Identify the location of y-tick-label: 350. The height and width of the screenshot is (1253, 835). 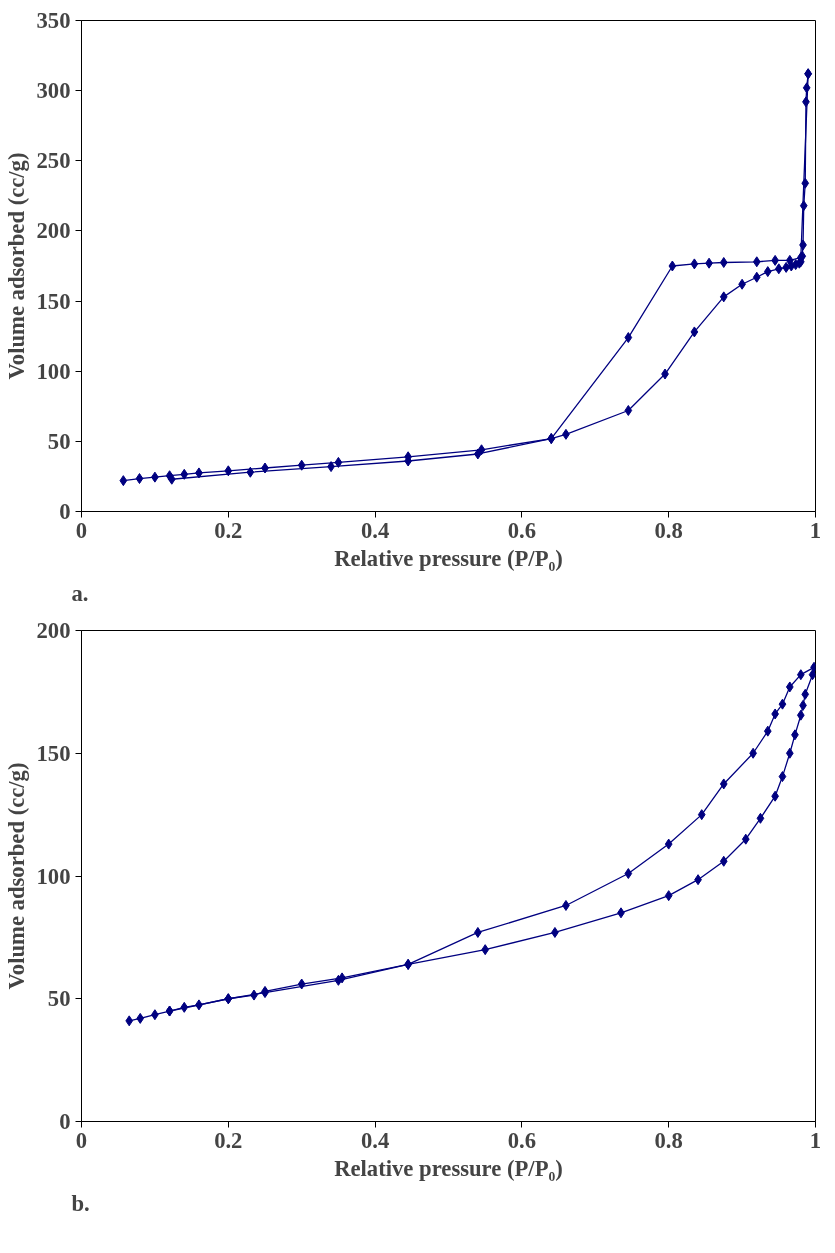
(53, 20).